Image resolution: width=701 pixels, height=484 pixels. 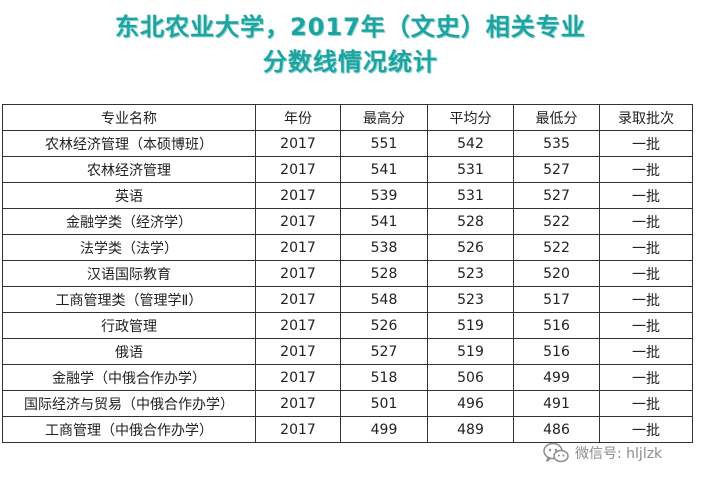 What do you see at coordinates (384, 273) in the screenshot?
I see `cell-max-score: 528` at bounding box center [384, 273].